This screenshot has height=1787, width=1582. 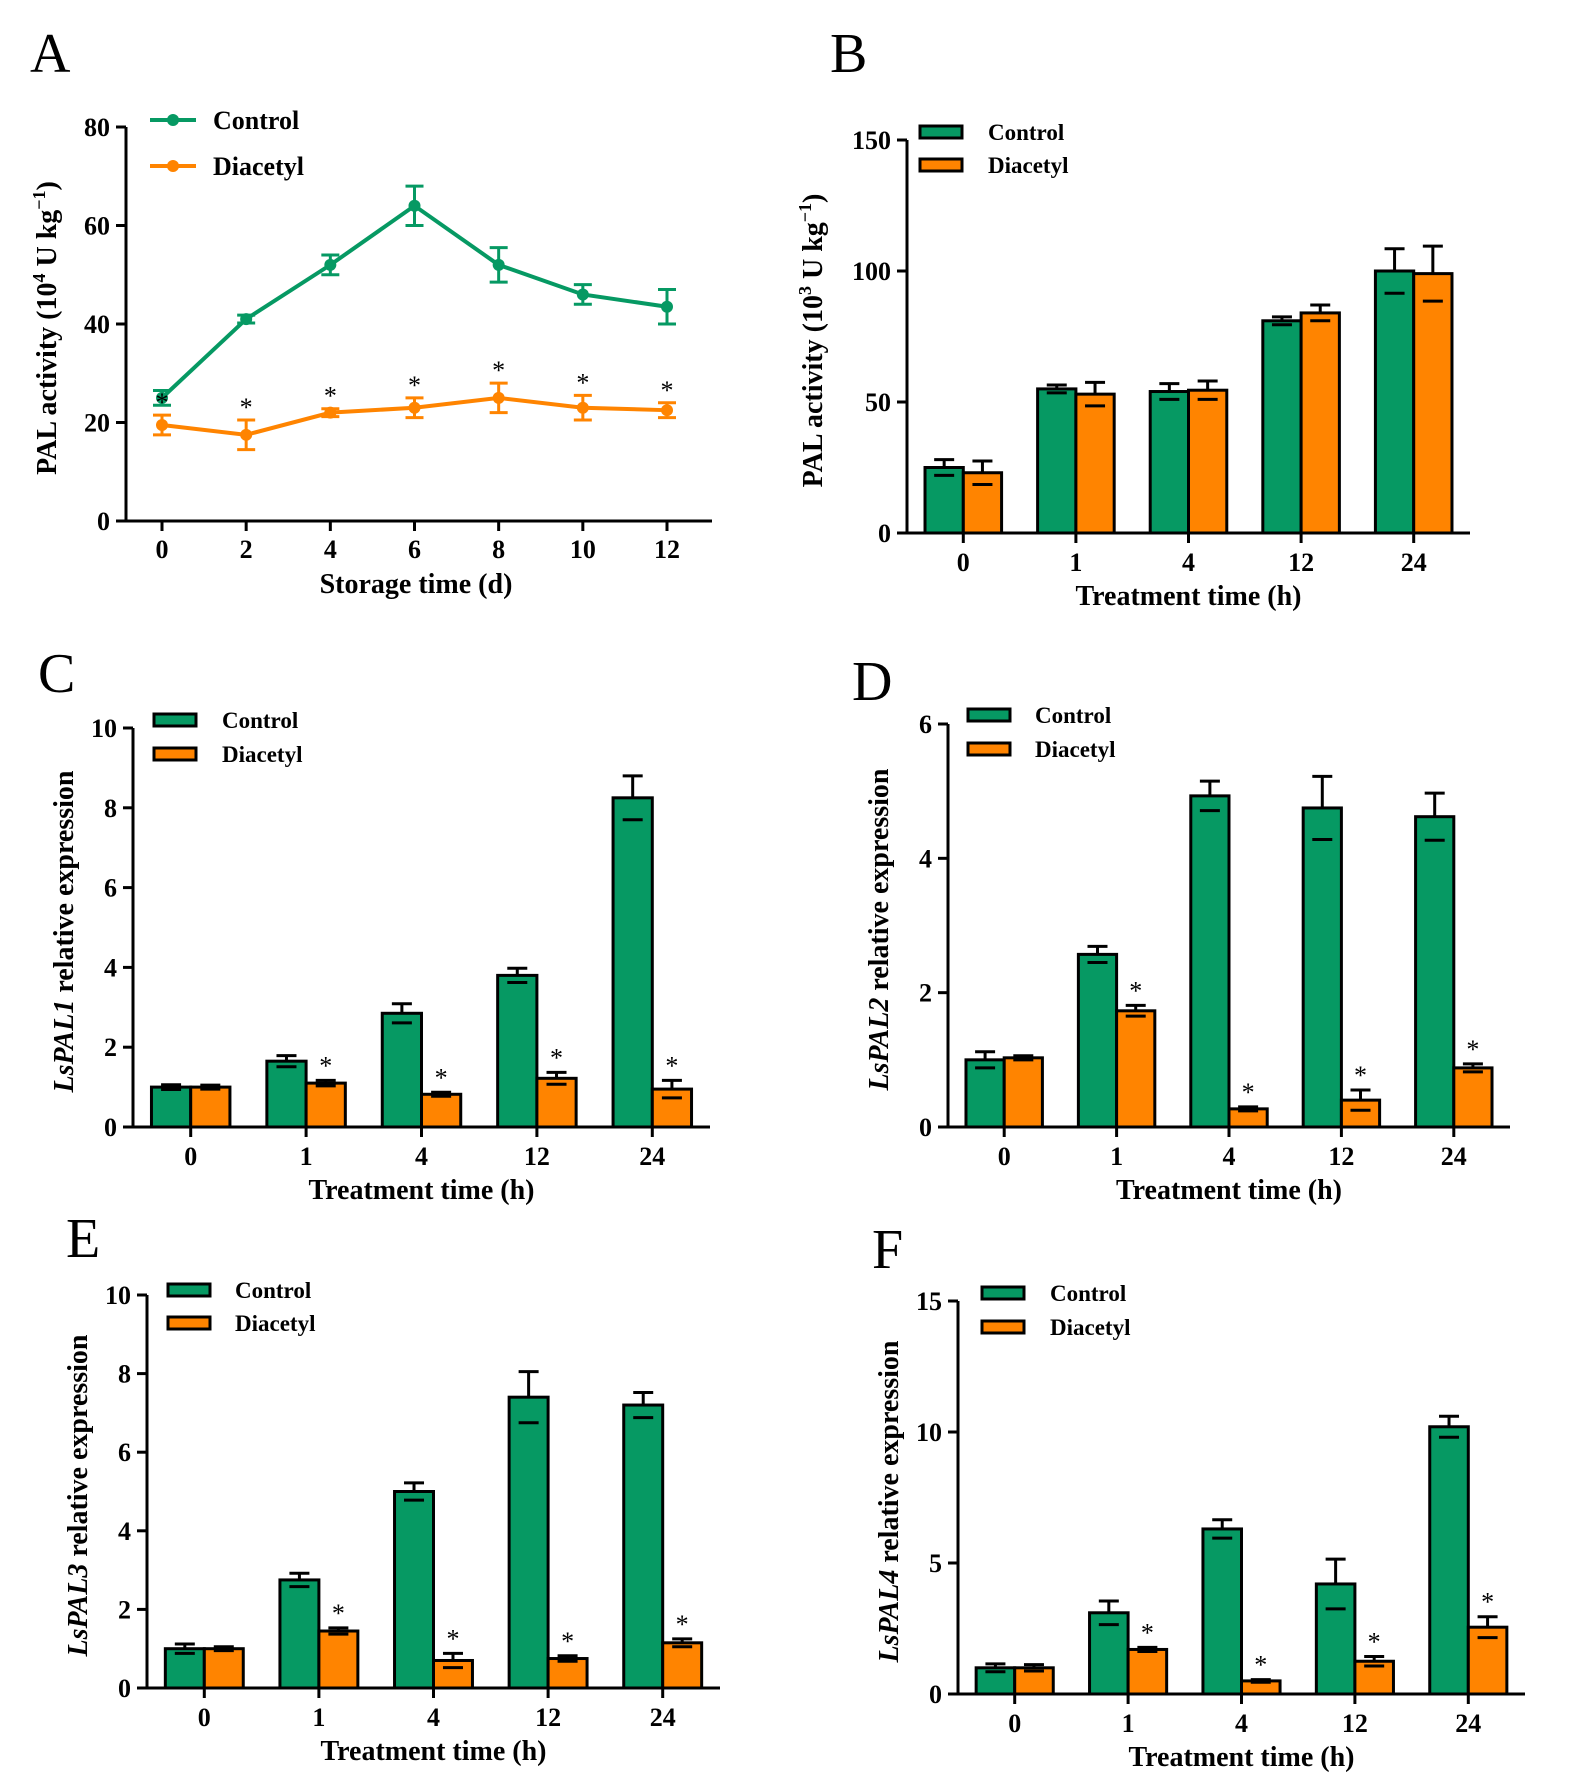 I want to click on x-tick-label: 2, so click(x=246, y=549).